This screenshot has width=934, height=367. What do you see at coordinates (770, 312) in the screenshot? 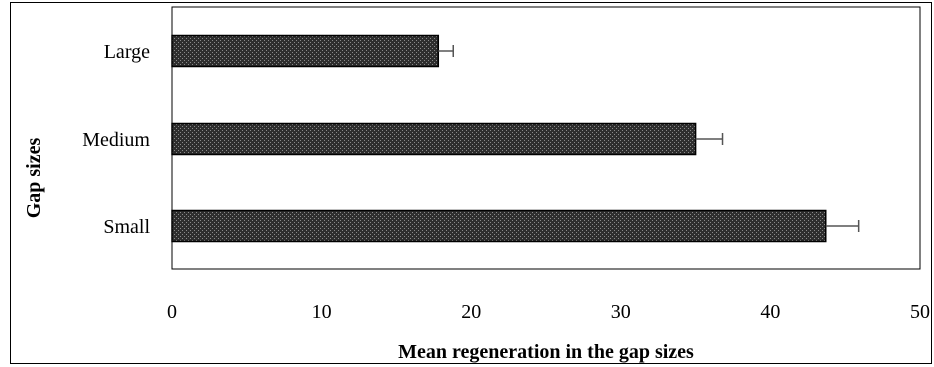
I see `x-tick-label: 40` at bounding box center [770, 312].